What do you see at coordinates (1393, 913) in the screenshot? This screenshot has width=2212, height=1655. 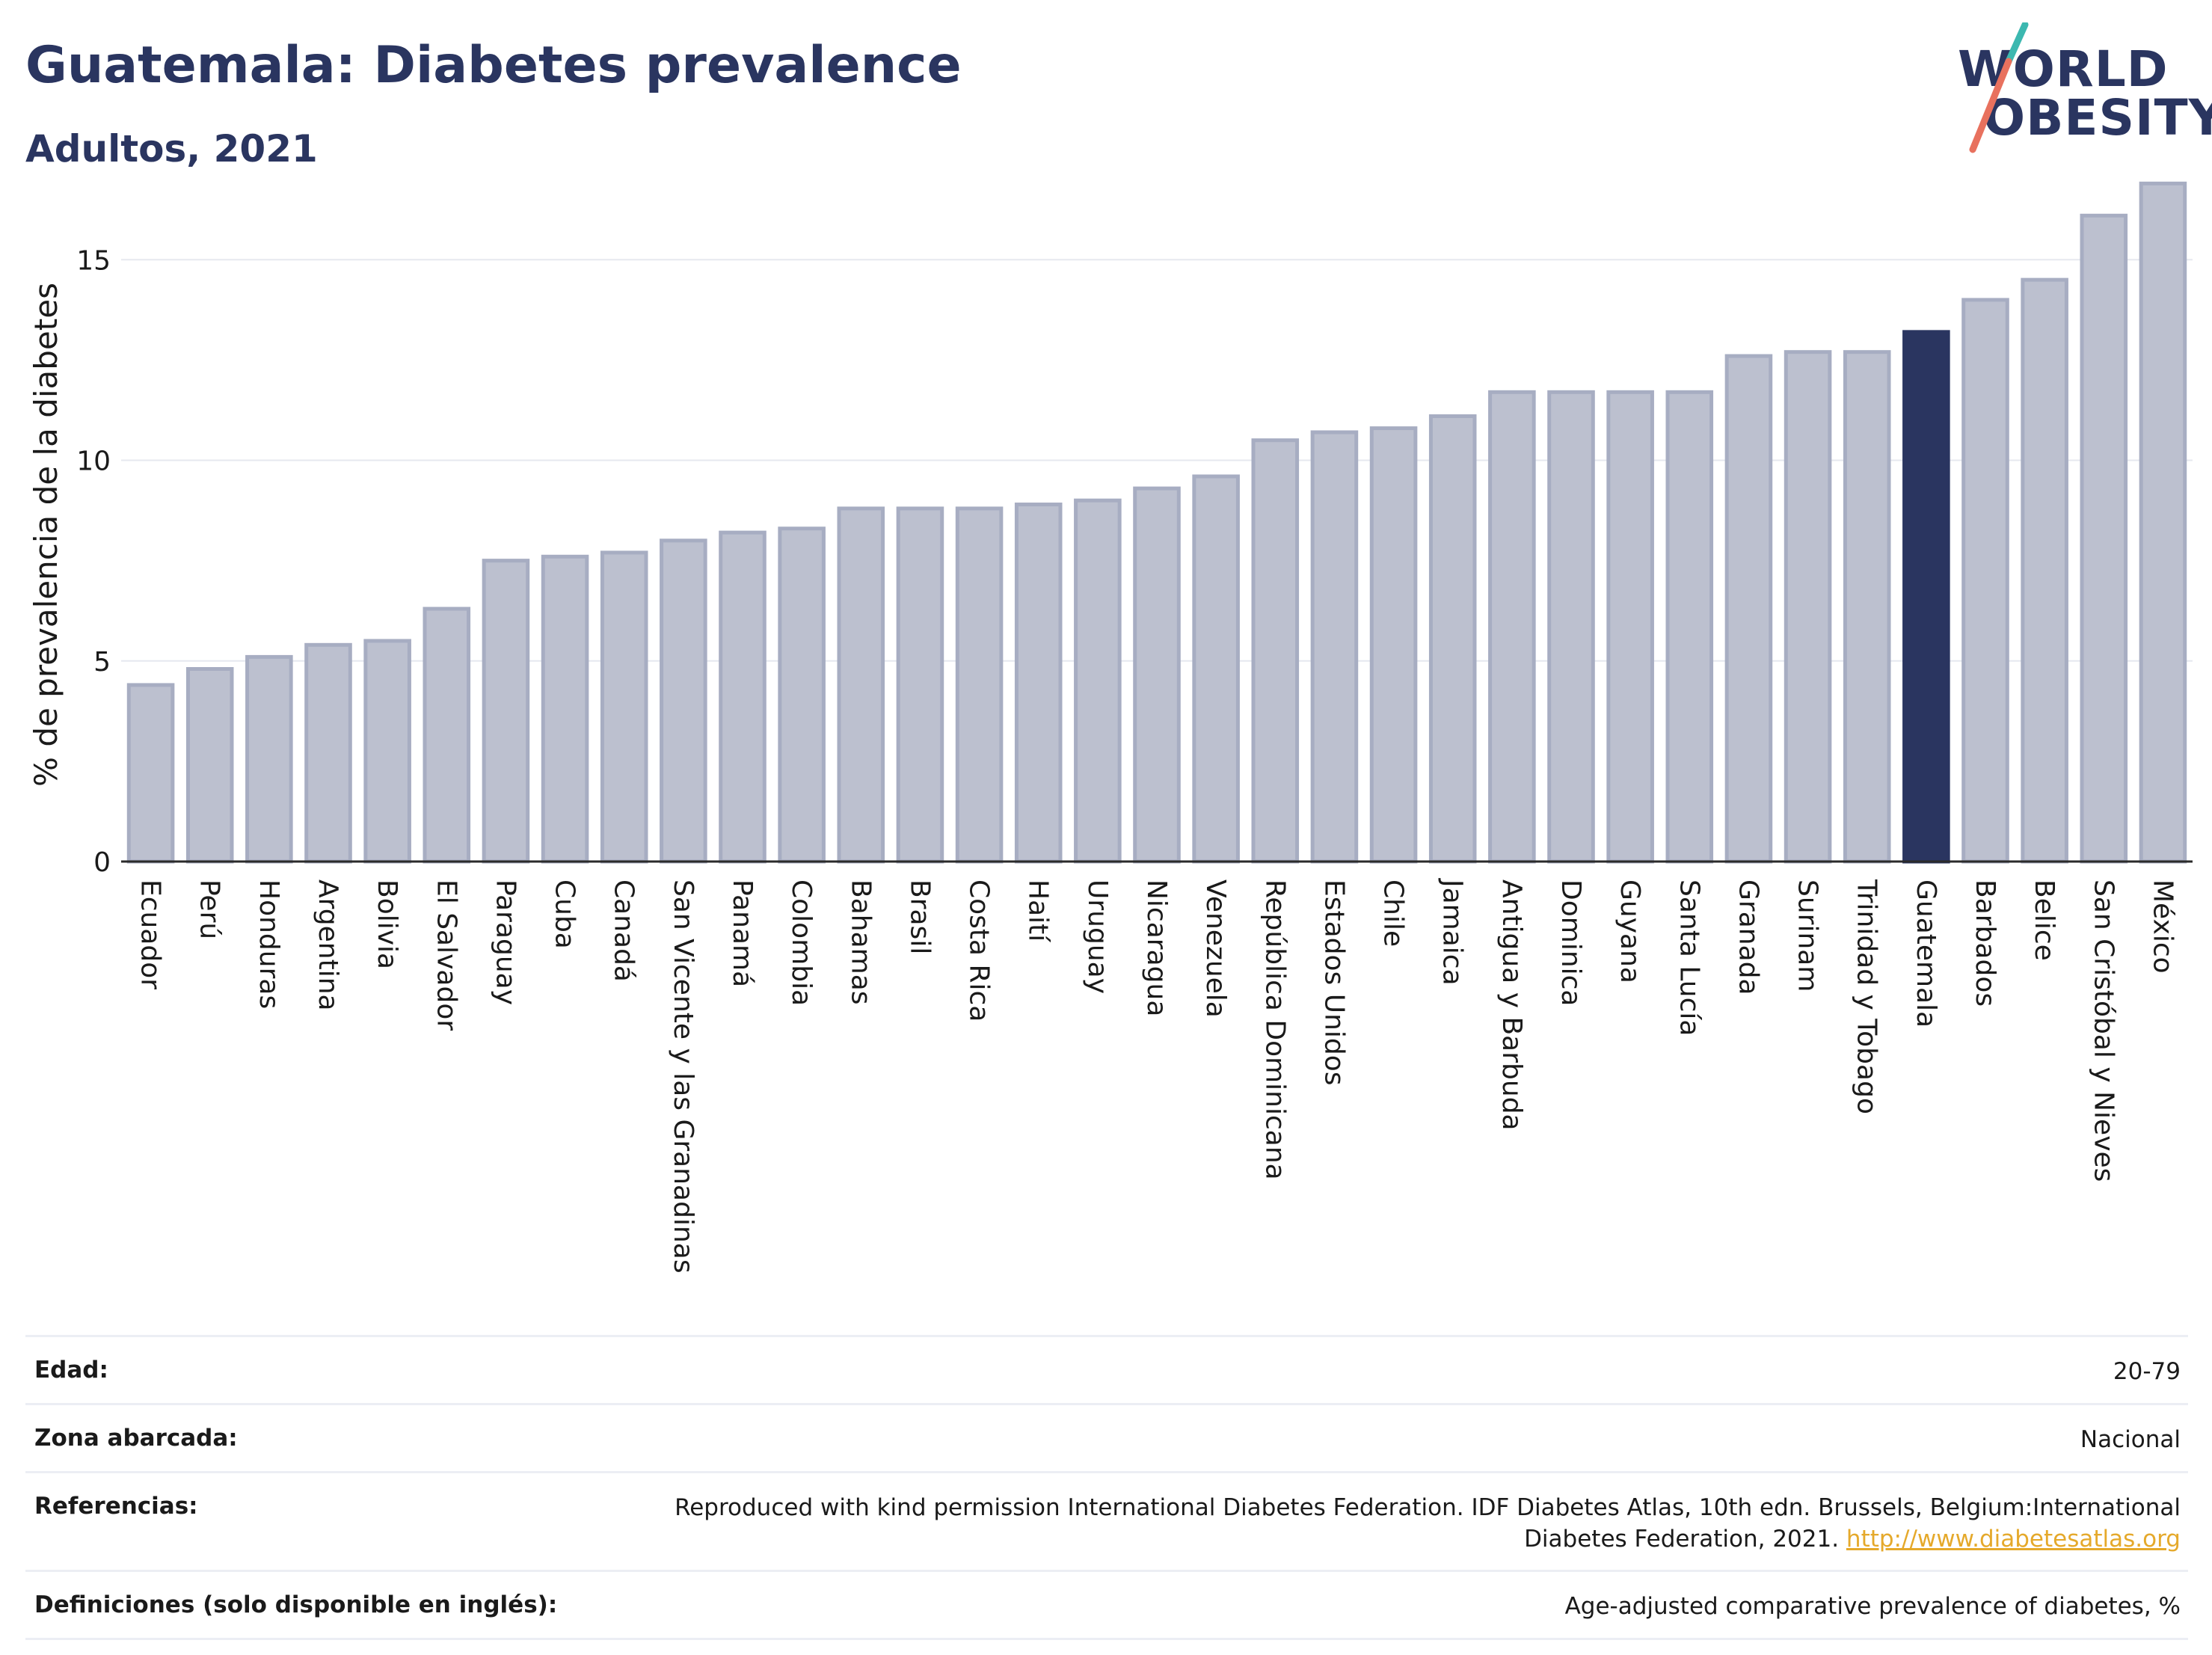 I see `x-tick-label: Chile` at bounding box center [1393, 913].